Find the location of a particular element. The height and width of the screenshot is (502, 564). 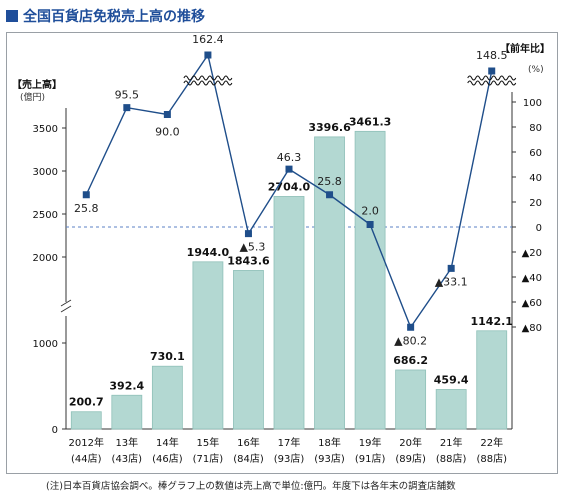

title-square-icon is located at coordinates (12, 16).